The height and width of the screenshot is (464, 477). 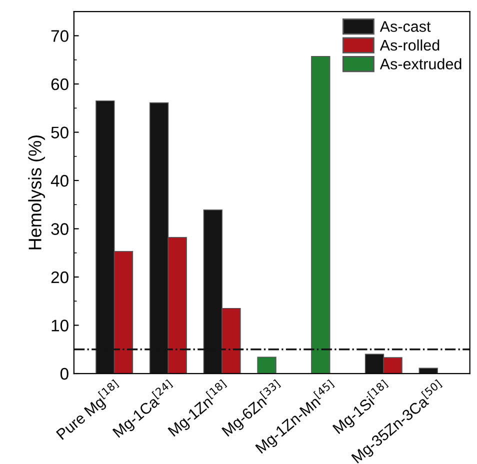 I want to click on y-tick-label: 30, so click(x=59, y=229).